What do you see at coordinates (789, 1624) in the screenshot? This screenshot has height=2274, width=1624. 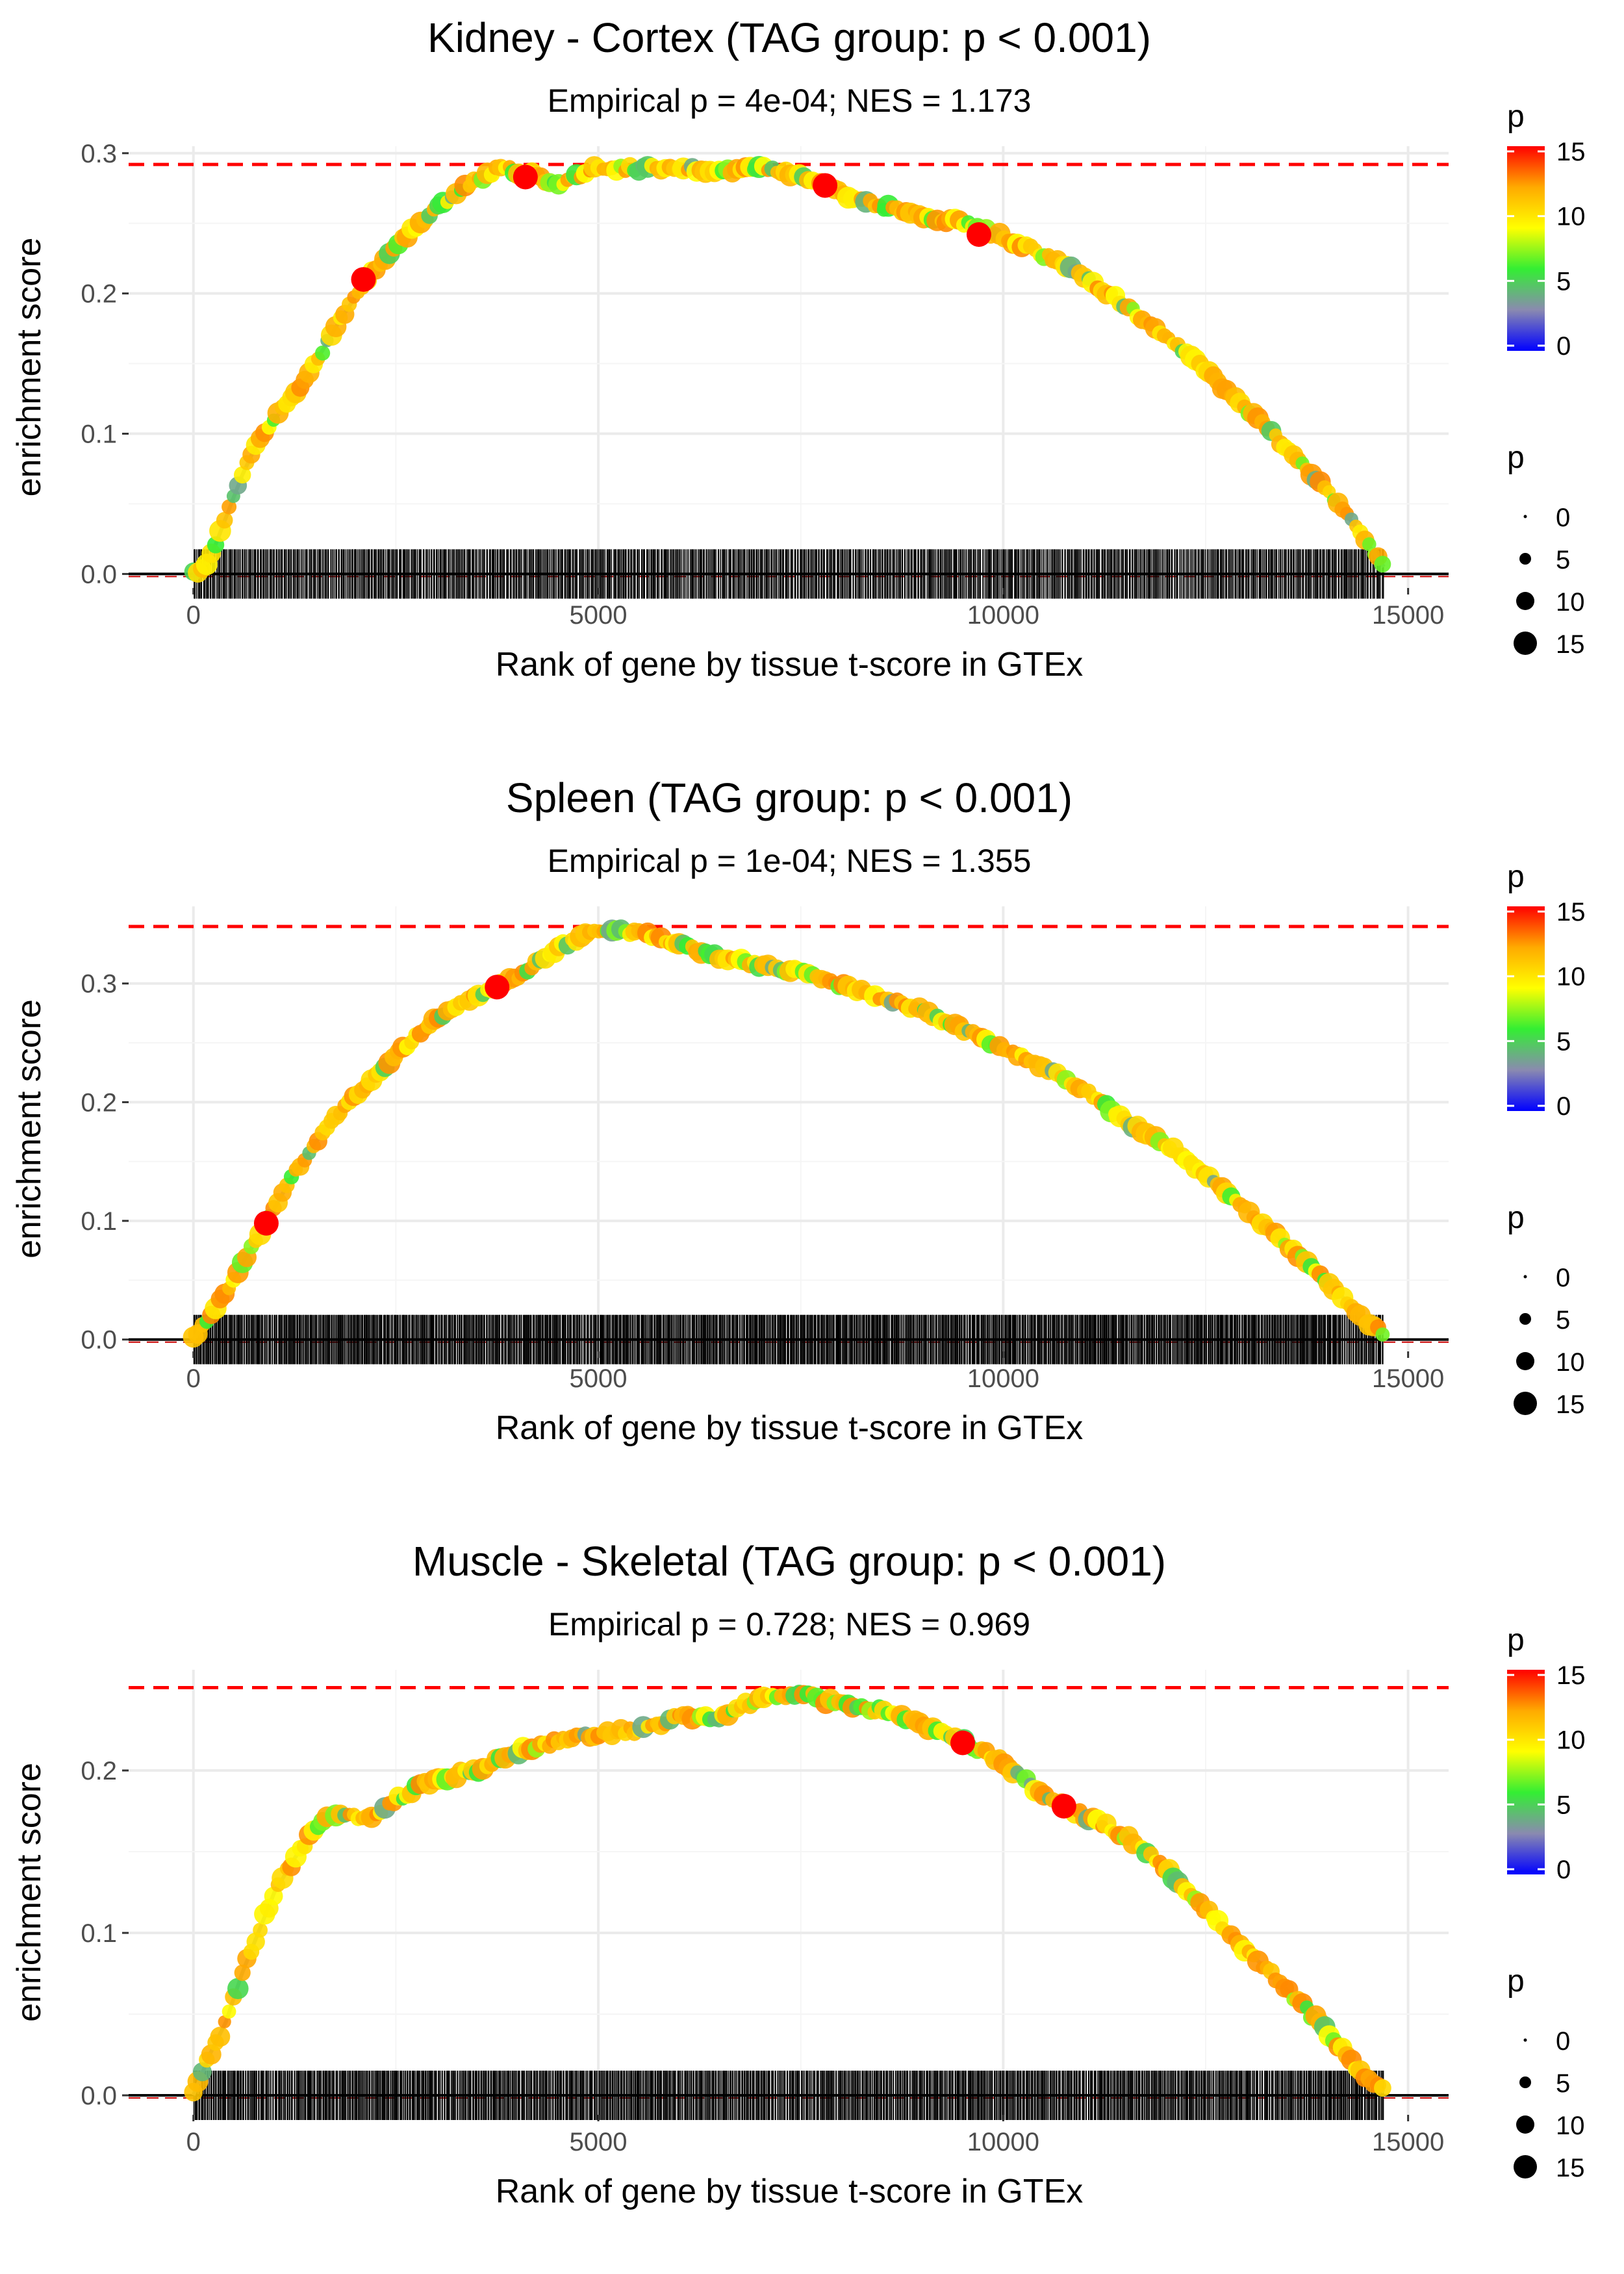 I see `chart-subtitle: Empirical p = 0.728; NES = 0.969` at bounding box center [789, 1624].